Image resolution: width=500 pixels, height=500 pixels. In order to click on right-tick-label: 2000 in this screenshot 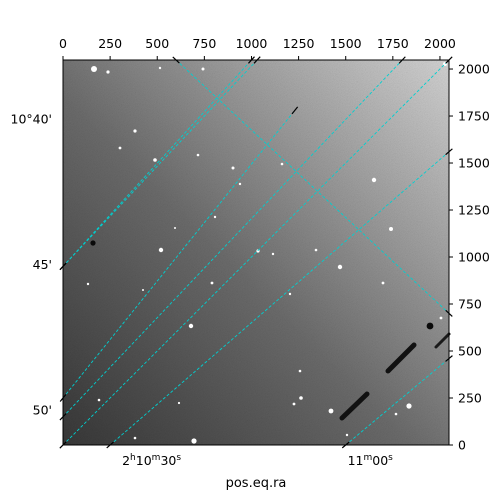, I will do `click(474, 69)`.